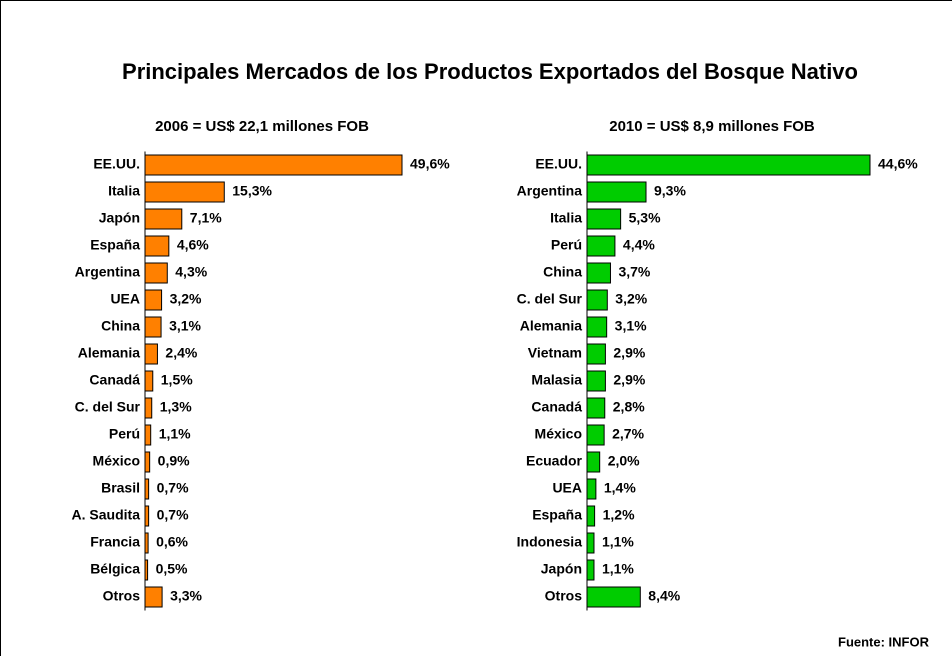  Describe the element at coordinates (624, 461) in the screenshot. I see `value-label: 2,0%` at that location.